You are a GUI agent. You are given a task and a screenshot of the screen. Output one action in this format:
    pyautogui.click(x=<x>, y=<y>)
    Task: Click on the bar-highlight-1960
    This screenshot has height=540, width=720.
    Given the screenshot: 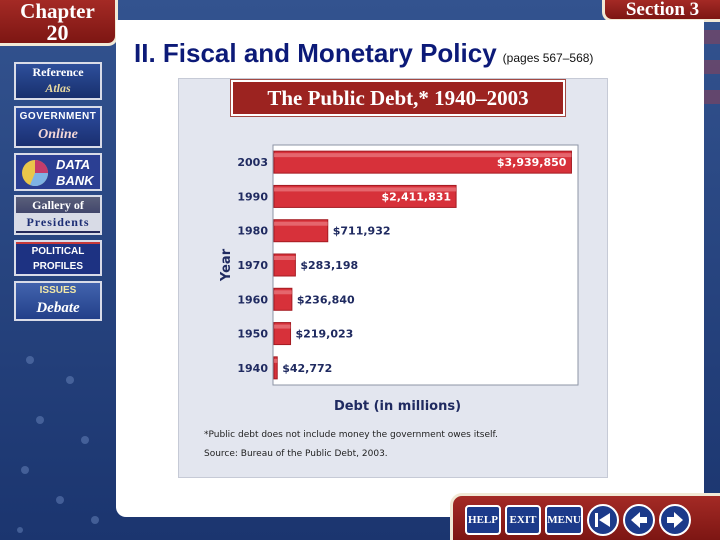 What is the action you would take?
    pyautogui.click(x=283, y=292)
    